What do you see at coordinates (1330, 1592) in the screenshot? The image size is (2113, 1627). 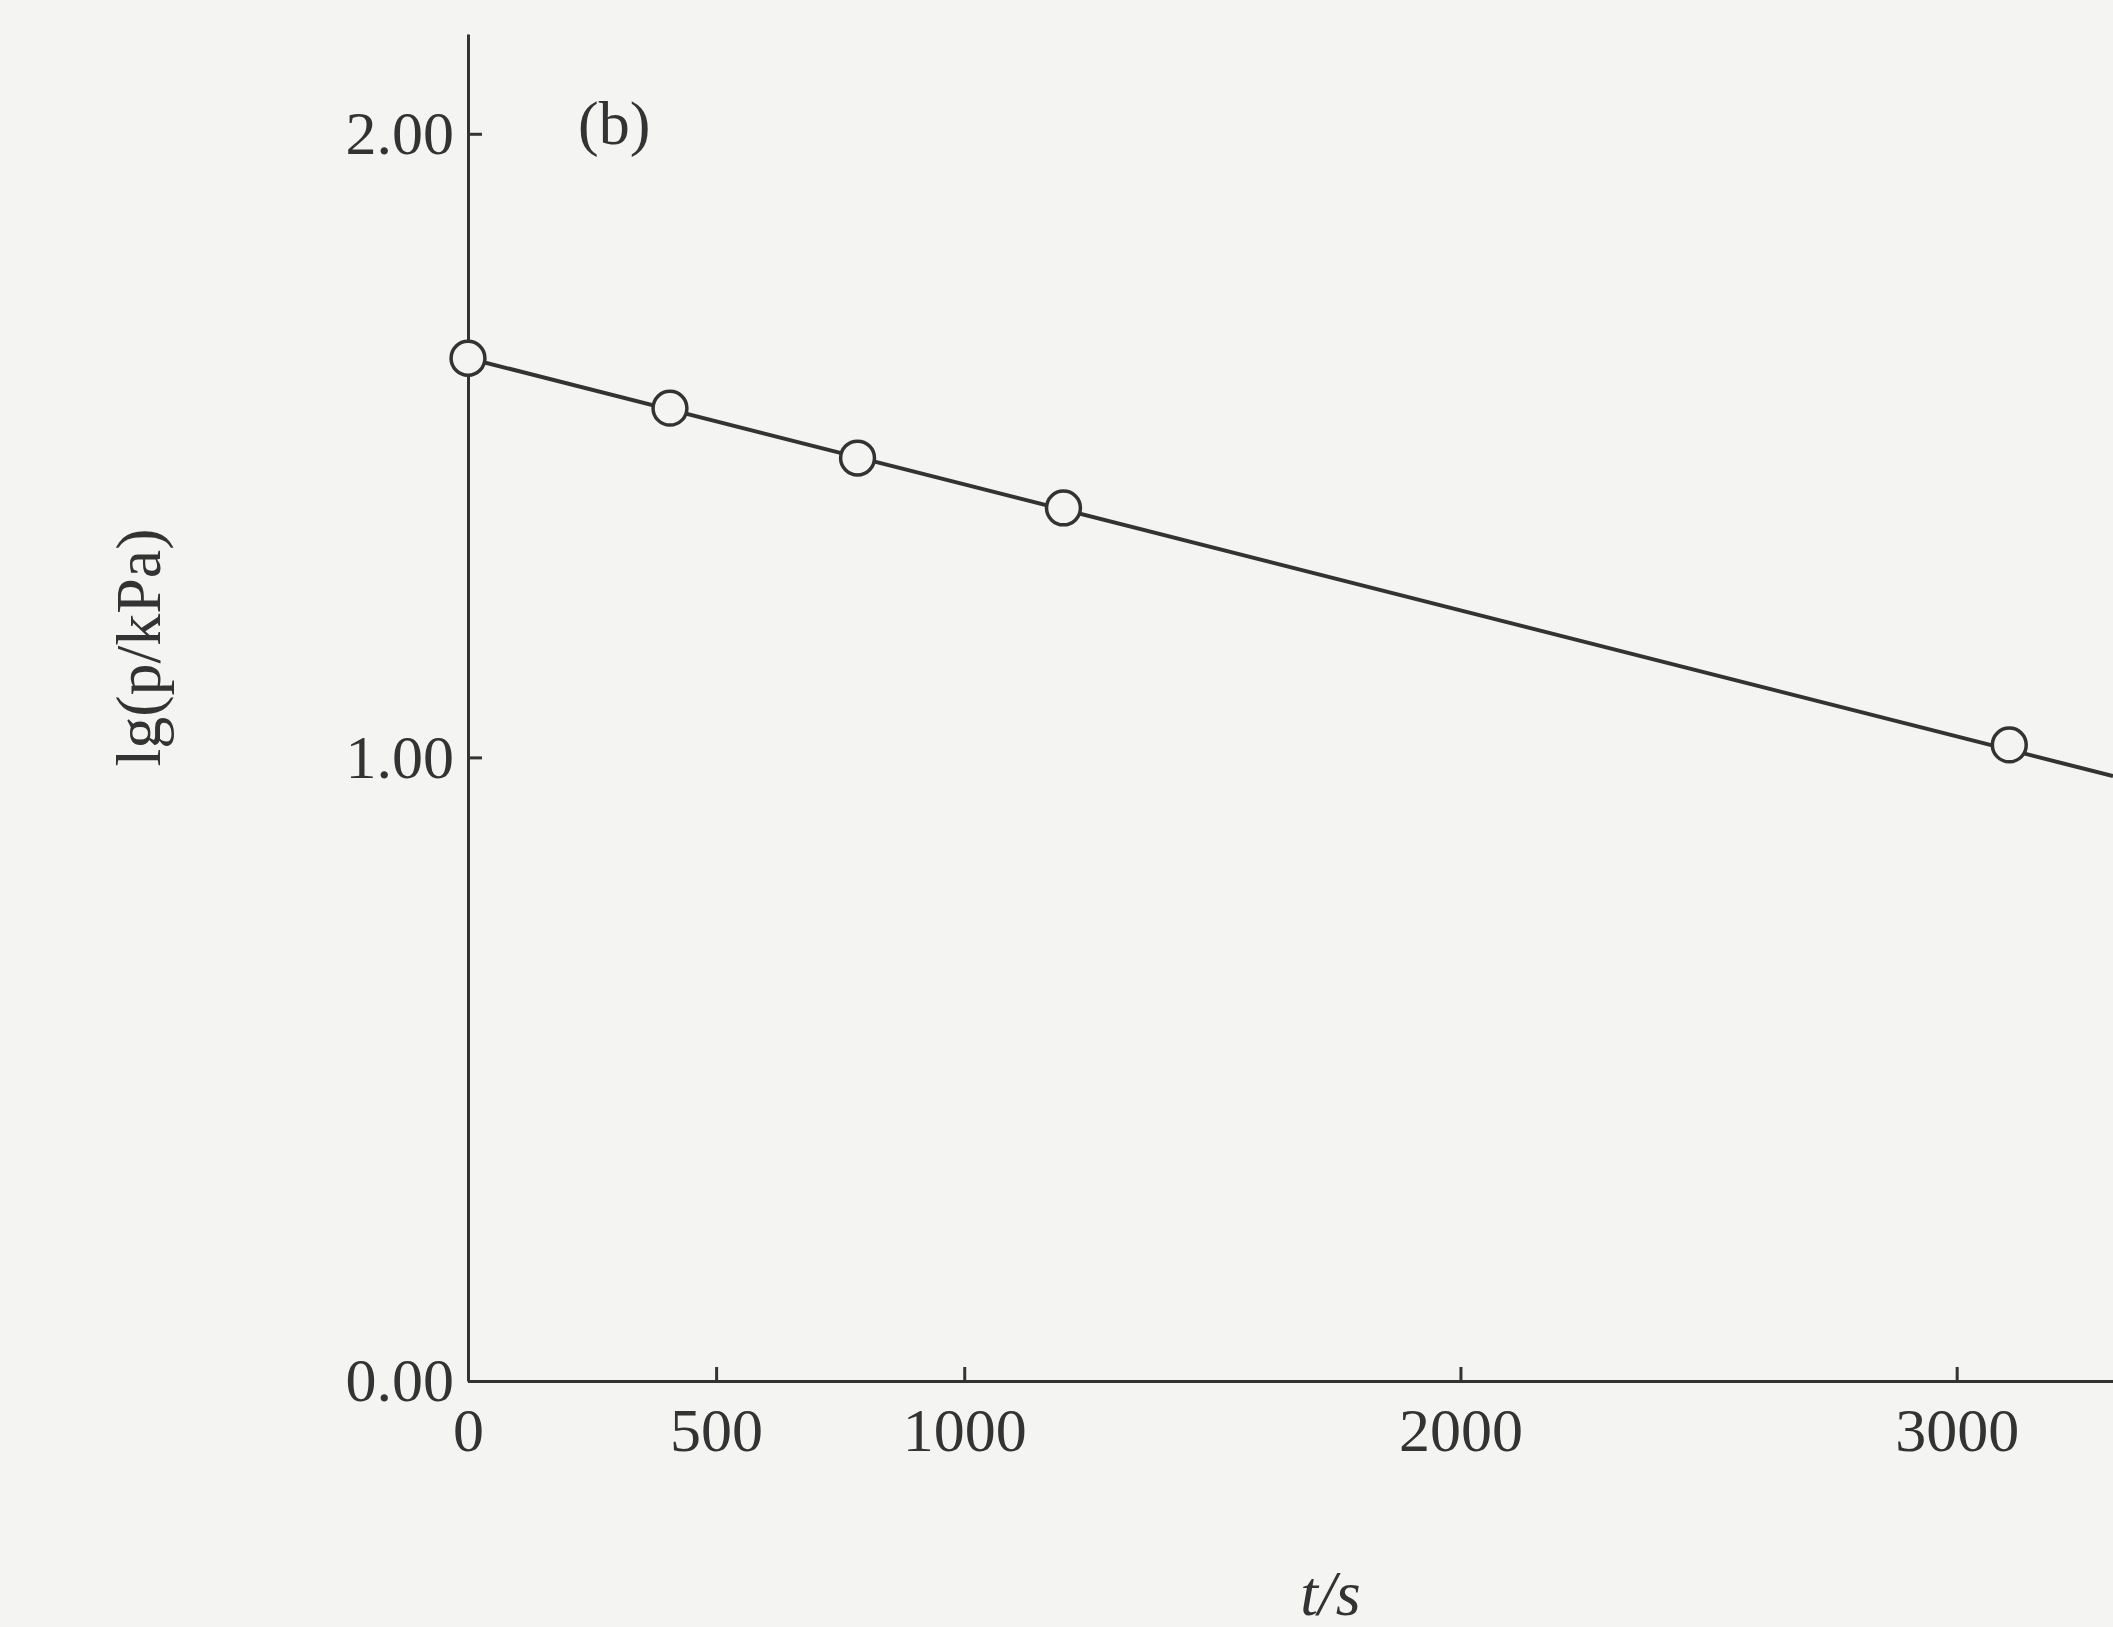 I see `x-axis-title: t/s` at bounding box center [1330, 1592].